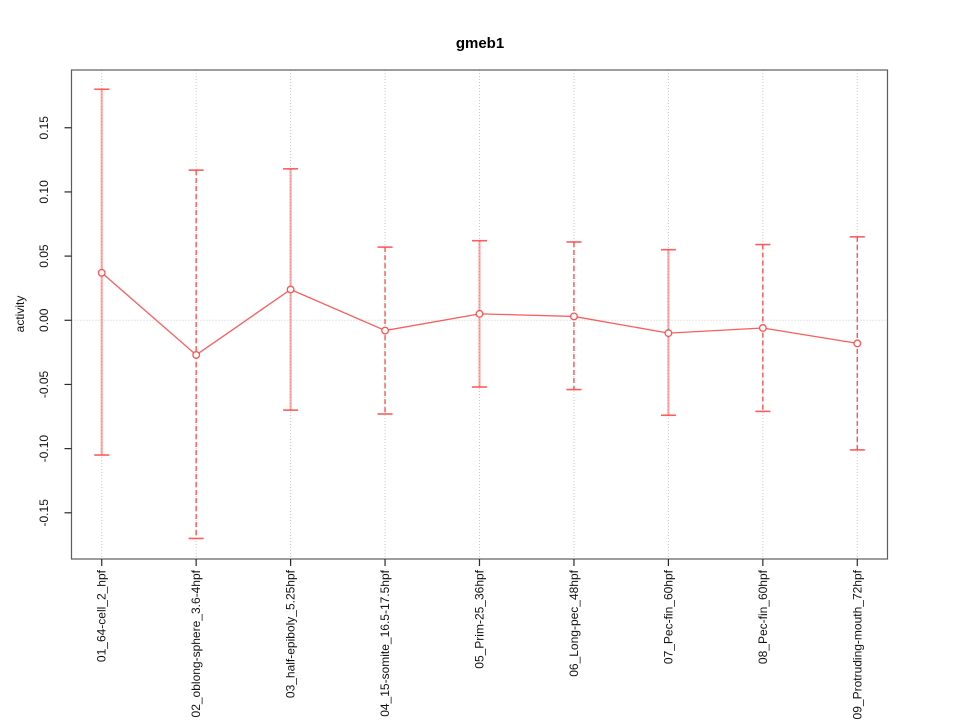 This screenshot has height=720, width=960. I want to click on y-tick-label: -0.05, so click(44, 384).